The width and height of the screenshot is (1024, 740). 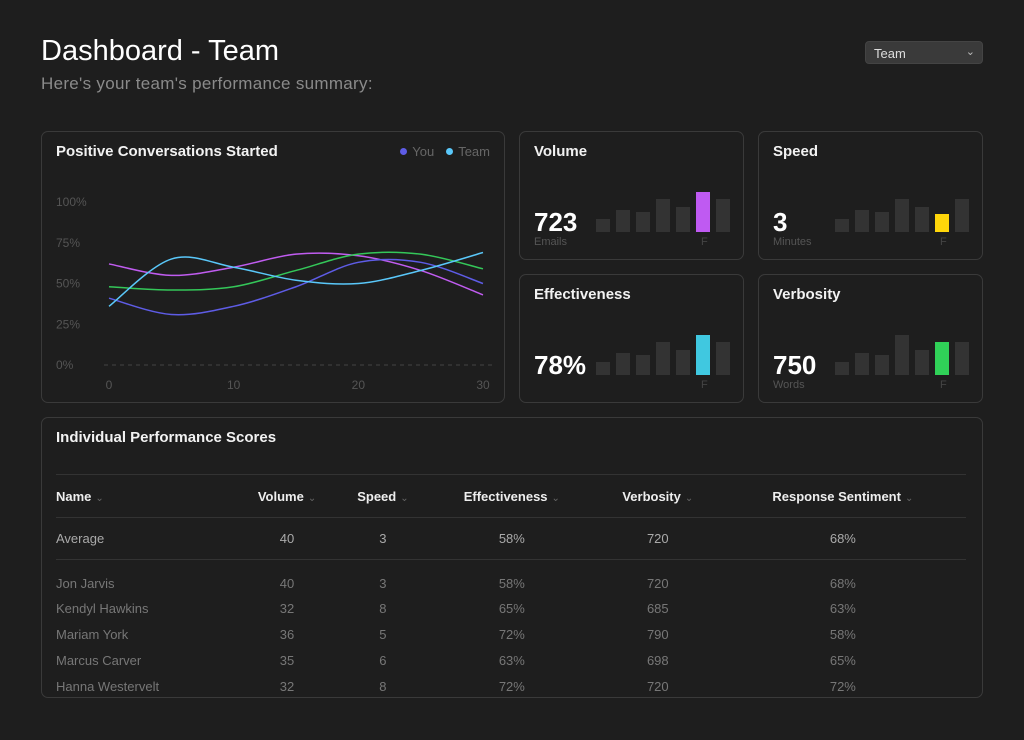 I want to click on table-row: Kendyl Hawkins 32 8 65% 685 63%, so click(x=511, y=609).